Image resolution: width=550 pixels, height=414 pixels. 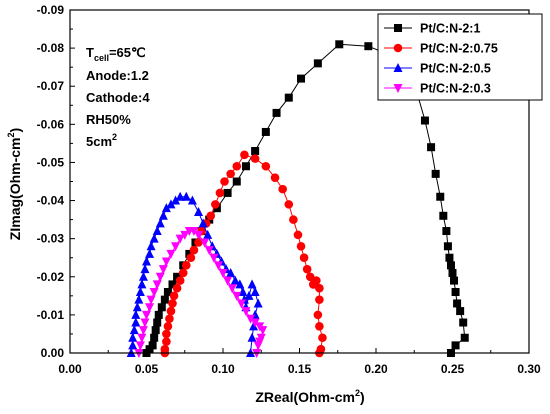 What do you see at coordinates (357, 393) in the screenshot?
I see `x-axis-title-sup: 2` at bounding box center [357, 393].